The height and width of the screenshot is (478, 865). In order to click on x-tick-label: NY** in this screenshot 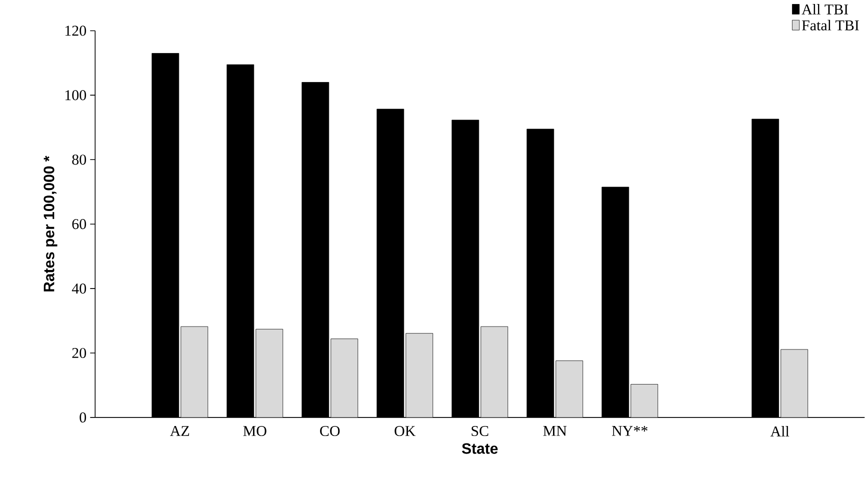, I will do `click(630, 431)`.